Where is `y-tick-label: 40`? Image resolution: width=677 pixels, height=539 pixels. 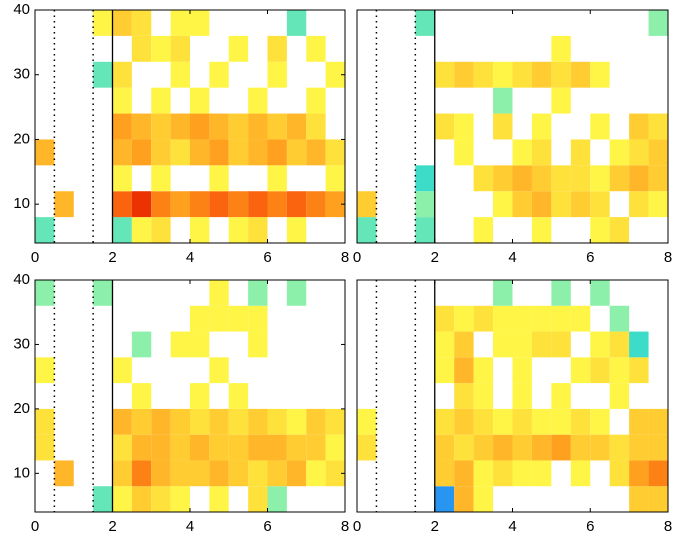
y-tick-label: 40 is located at coordinates (21, 279).